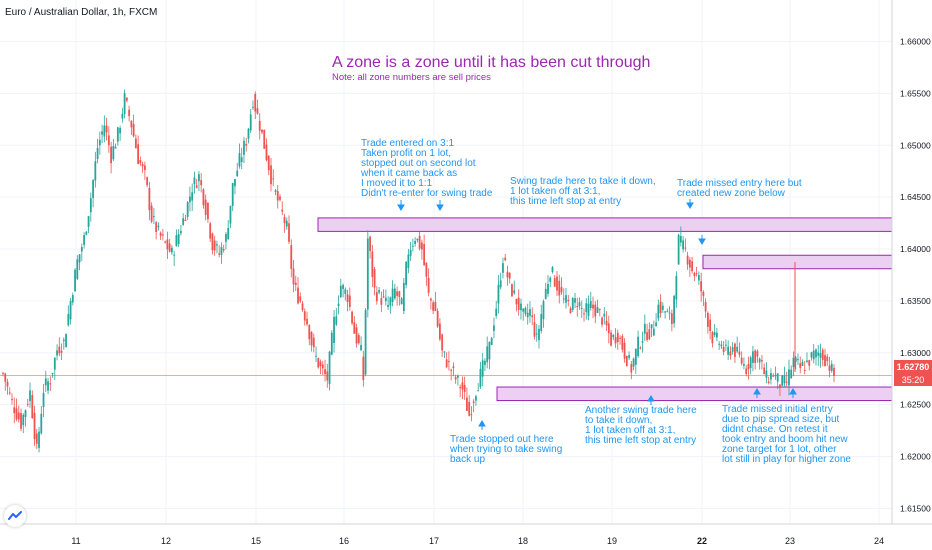 Image resolution: width=932 pixels, height=550 pixels. Describe the element at coordinates (466, 534) in the screenshot. I see `time-axis: 11 12 15 16 17 18 19 22 23 24` at that location.